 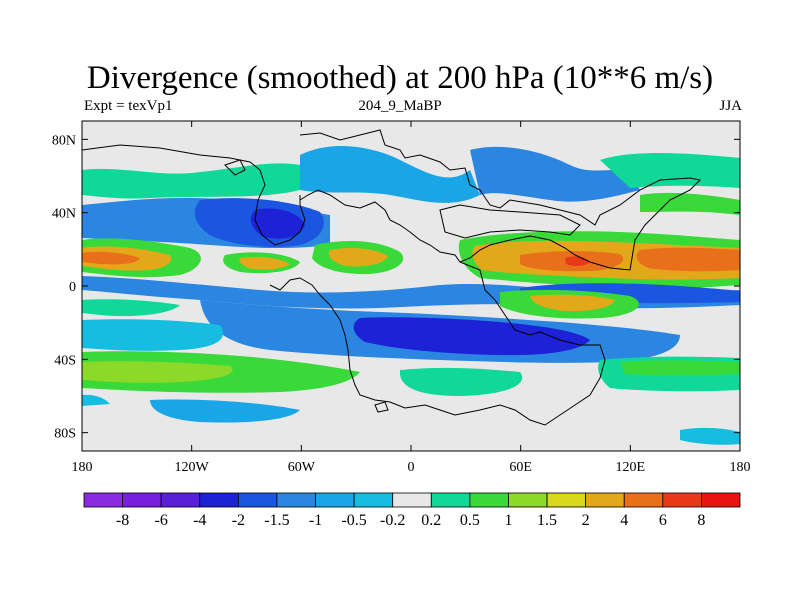 What do you see at coordinates (192, 467) in the screenshot?
I see `lon-tick-label: 120W` at bounding box center [192, 467].